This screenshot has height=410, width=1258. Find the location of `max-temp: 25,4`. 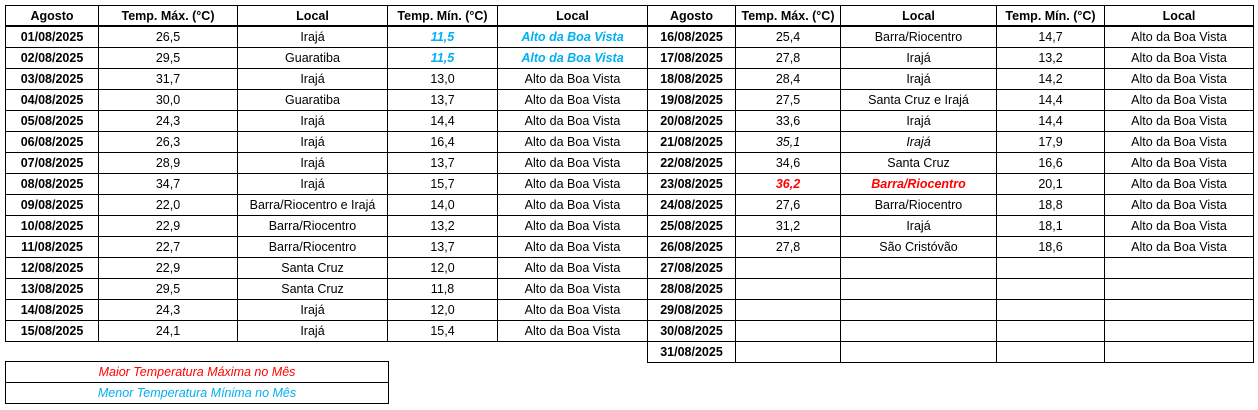

max-temp: 25,4 is located at coordinates (788, 37).